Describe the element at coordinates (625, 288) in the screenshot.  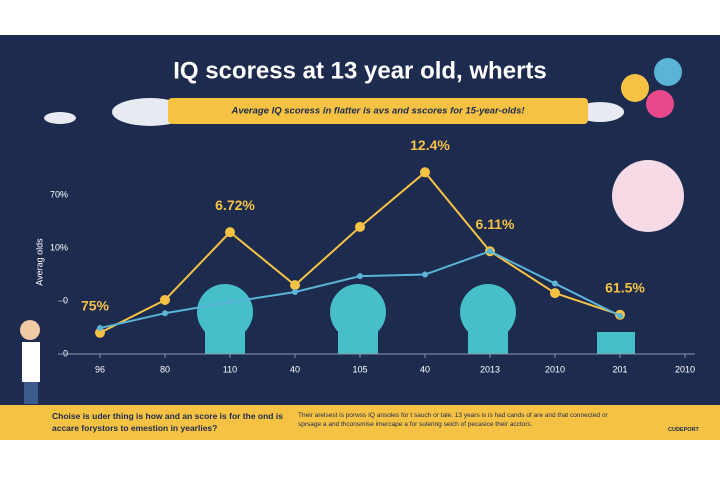
I see `annotation: 61.5%` at that location.